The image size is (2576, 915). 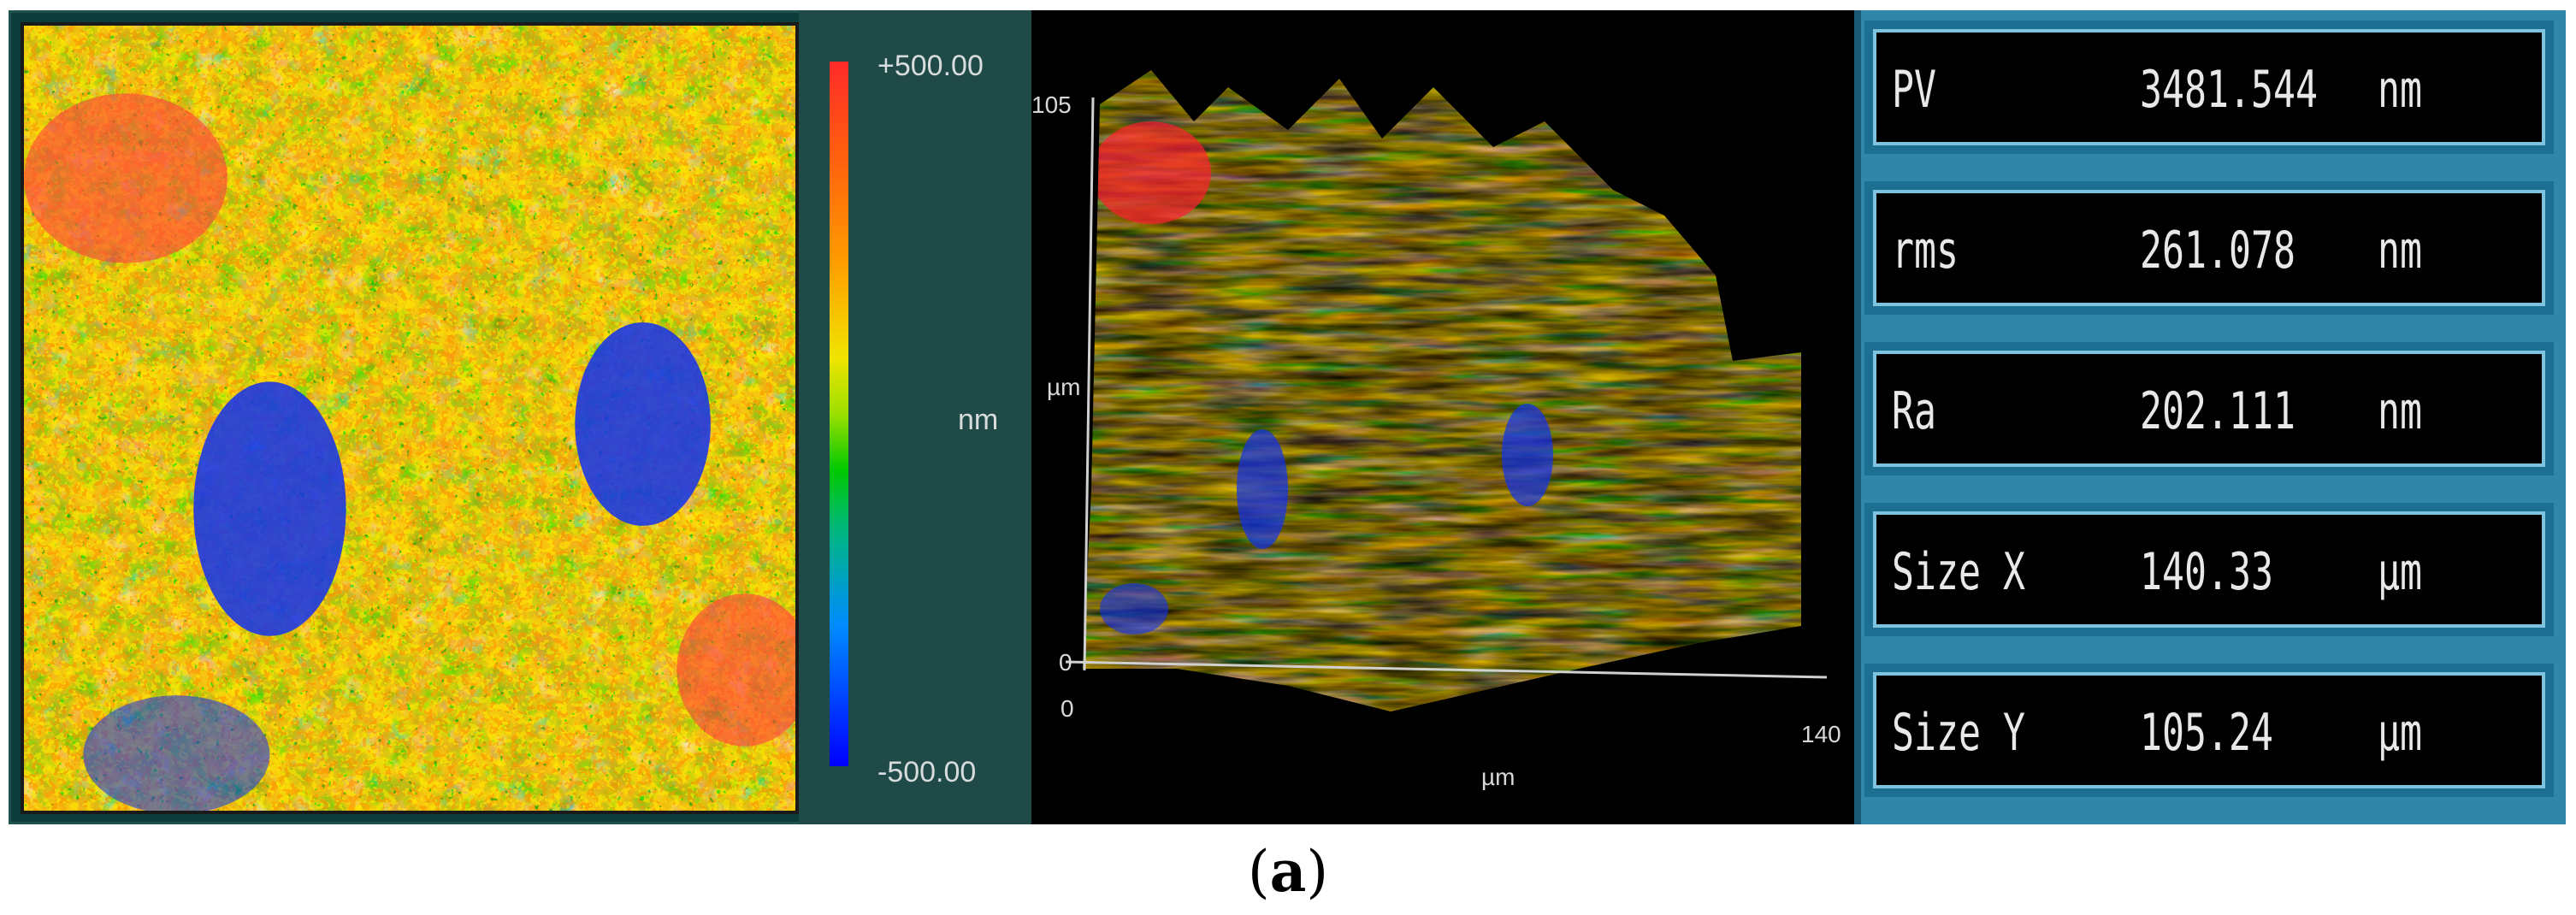 What do you see at coordinates (2218, 250) in the screenshot?
I see `stat-value: 261.078` at bounding box center [2218, 250].